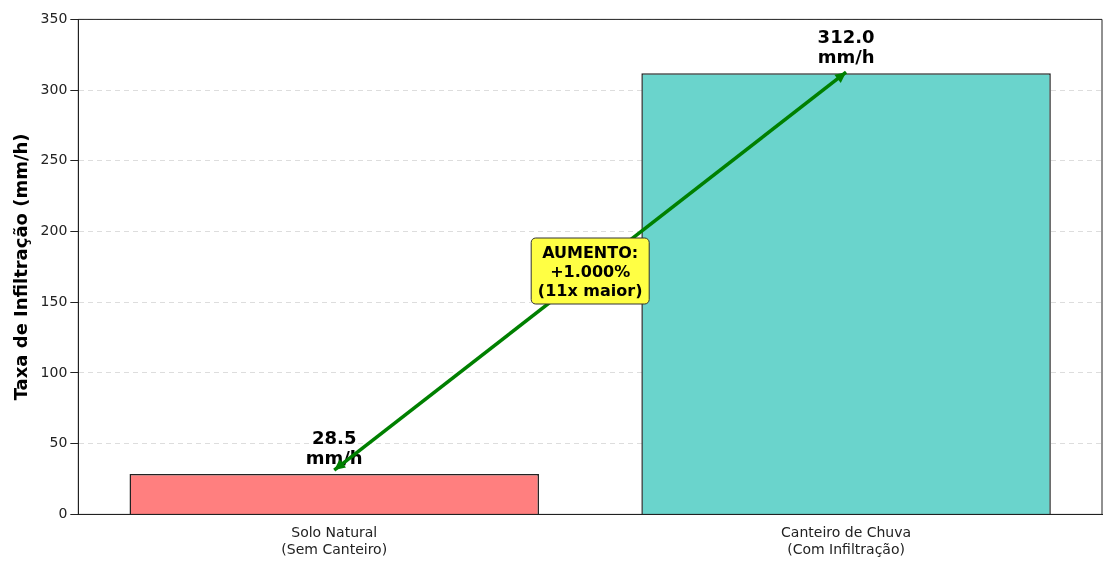  I want to click on y-axis-title: Taxa de Infiltração (mm/h), so click(21, 267).